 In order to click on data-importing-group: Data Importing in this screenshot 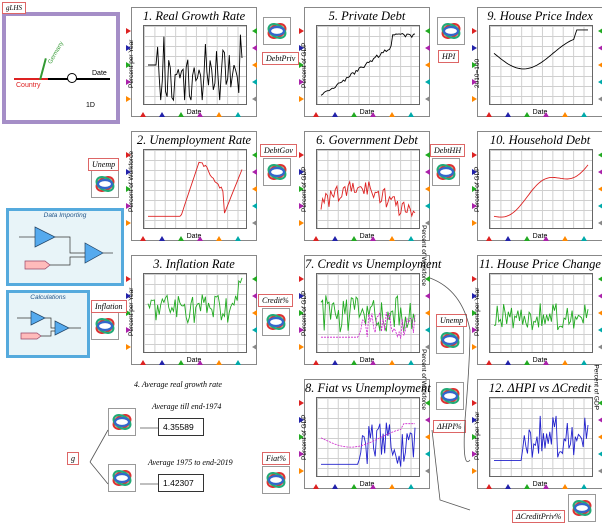, I will do `click(65, 247)`.